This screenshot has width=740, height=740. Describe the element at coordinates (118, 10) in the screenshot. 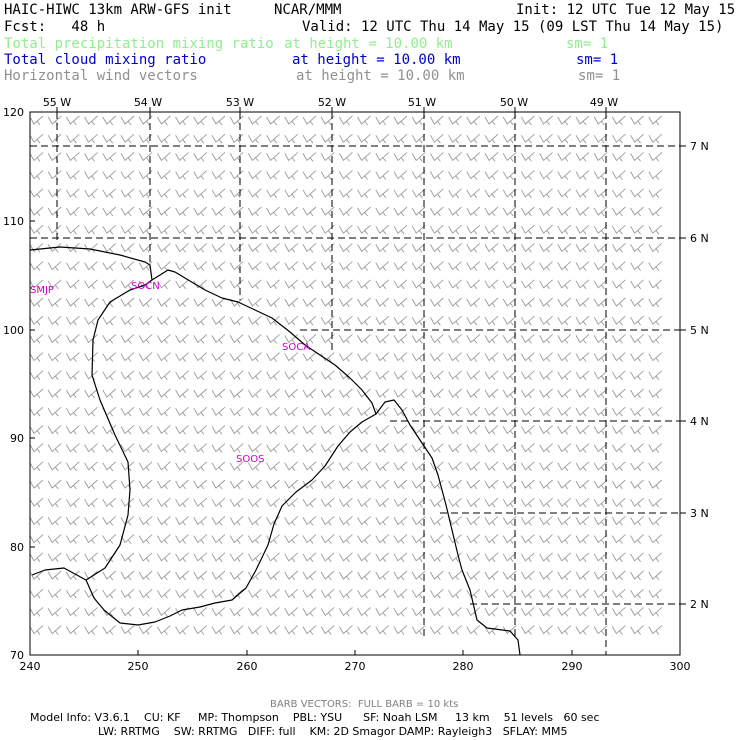

I see `model-title: HAIC-HIWC 13km ARW-GFS init` at that location.